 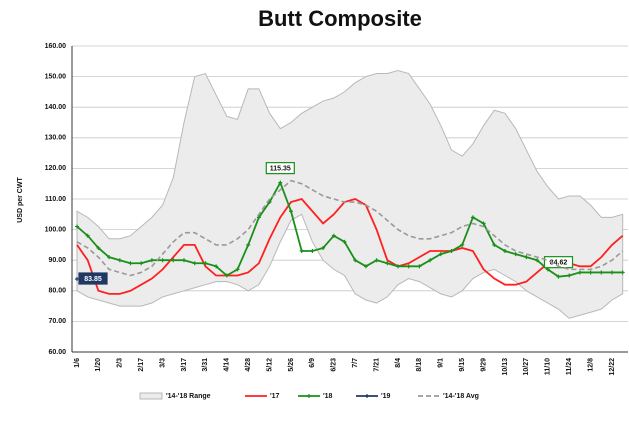 What do you see at coordinates (461, 396) in the screenshot?
I see `legend-label: '14-'18 Avg` at bounding box center [461, 396].